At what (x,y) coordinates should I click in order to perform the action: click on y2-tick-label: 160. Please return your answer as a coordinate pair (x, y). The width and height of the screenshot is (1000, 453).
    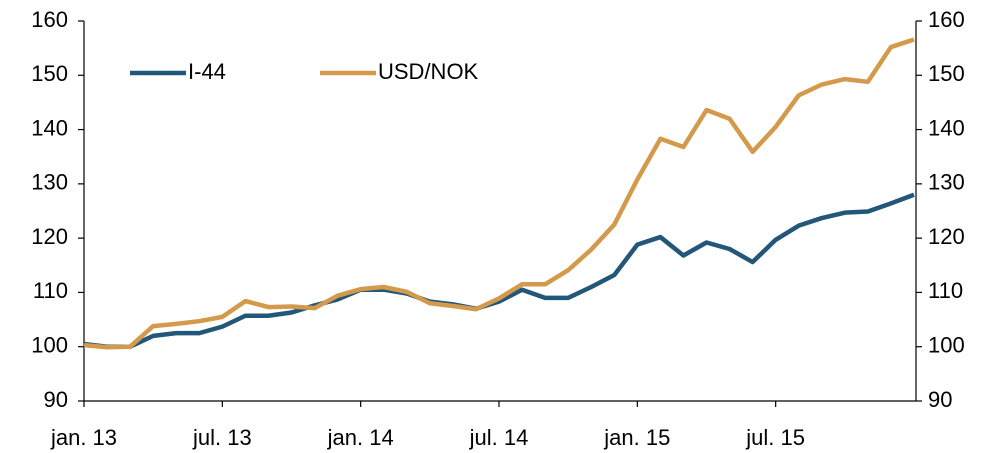
    Looking at the image, I should click on (946, 19).